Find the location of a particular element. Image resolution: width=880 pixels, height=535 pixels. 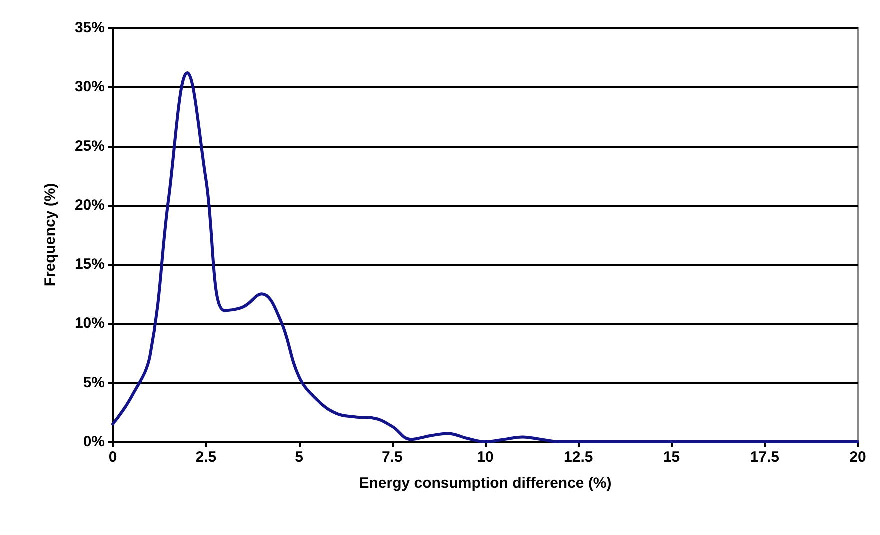

y-axis-title: Frequency (%) is located at coordinates (50, 235).